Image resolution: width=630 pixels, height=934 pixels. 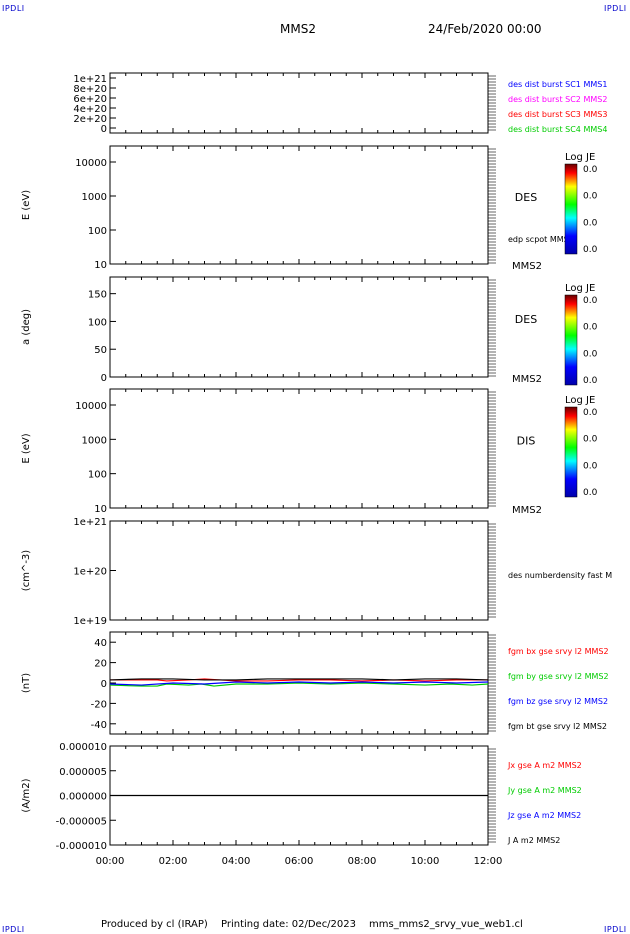 What do you see at coordinates (299, 205) in the screenshot?
I see `panel-des-energy-frame` at bounding box center [299, 205].